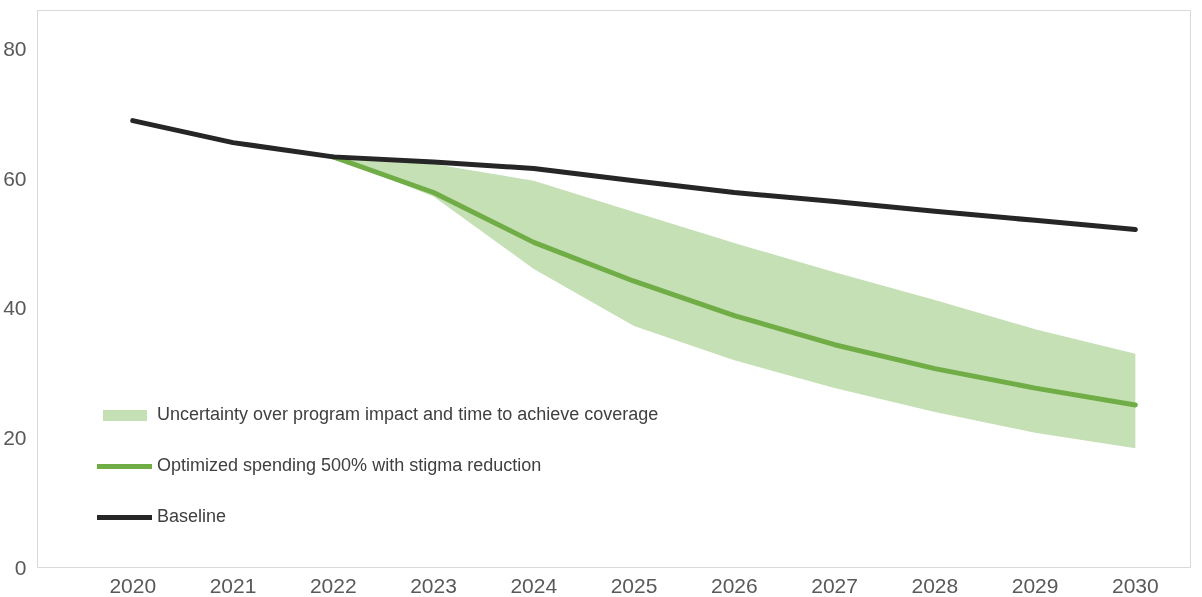 This screenshot has height=597, width=1202. I want to click on x-tick-label: 2027, so click(834, 585).